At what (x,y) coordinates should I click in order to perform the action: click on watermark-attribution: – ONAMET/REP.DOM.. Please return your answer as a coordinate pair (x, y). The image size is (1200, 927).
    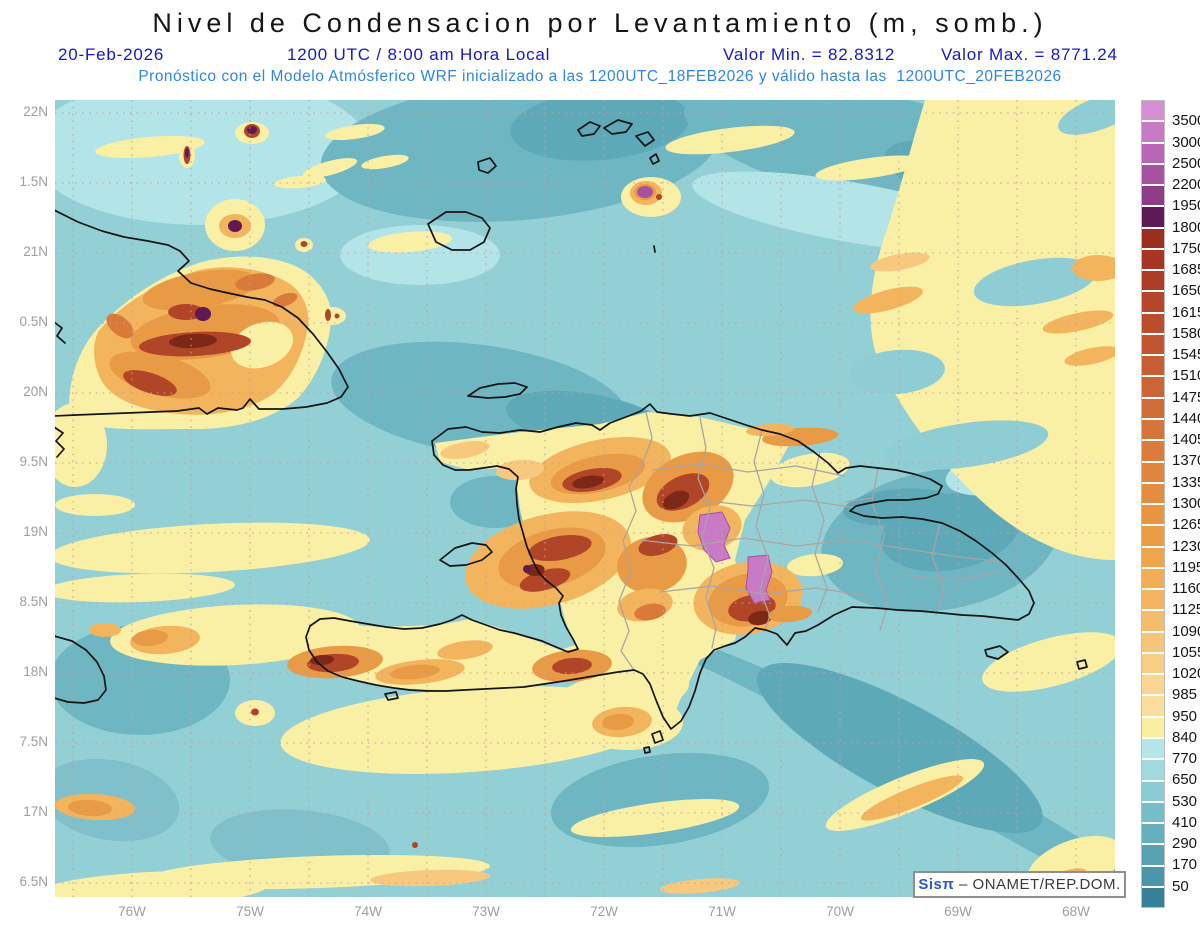
    Looking at the image, I should click on (1037, 884).